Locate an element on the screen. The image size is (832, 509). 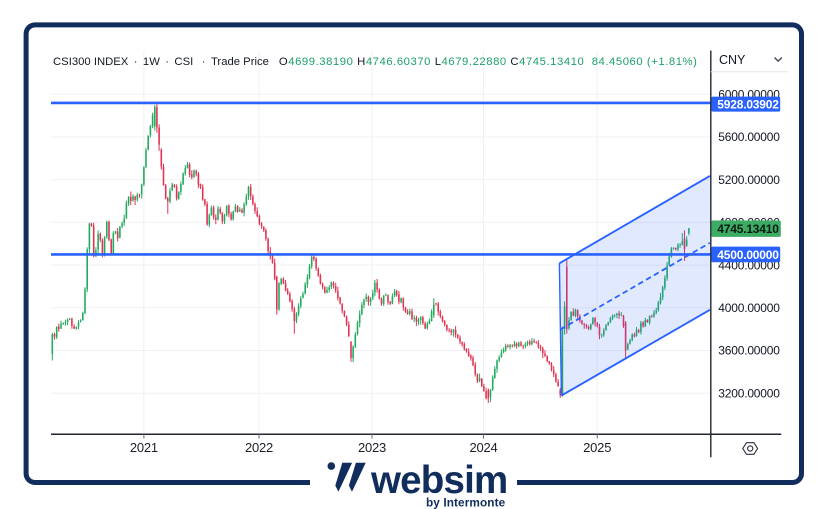
svg-text: 2021 is located at coordinates (144, 447).